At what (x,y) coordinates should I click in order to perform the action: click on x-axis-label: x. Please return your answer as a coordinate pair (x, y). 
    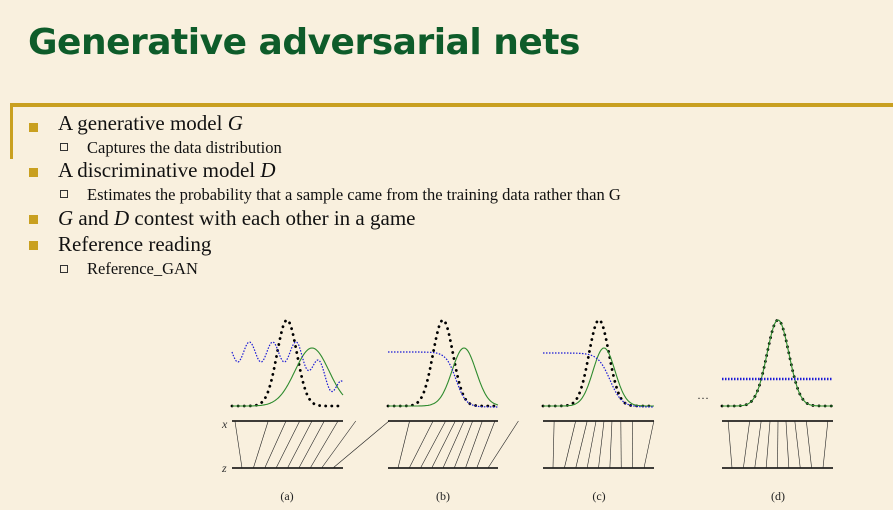
    Looking at the image, I should click on (224, 424).